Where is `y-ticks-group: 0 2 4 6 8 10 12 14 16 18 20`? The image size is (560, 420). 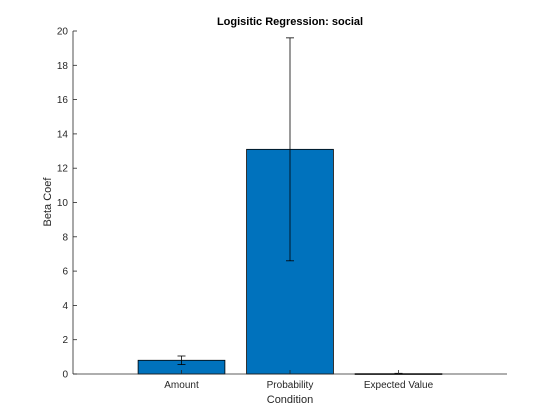
y-ticks-group: 0 2 4 6 8 10 12 14 16 18 20 is located at coordinates (67, 204).